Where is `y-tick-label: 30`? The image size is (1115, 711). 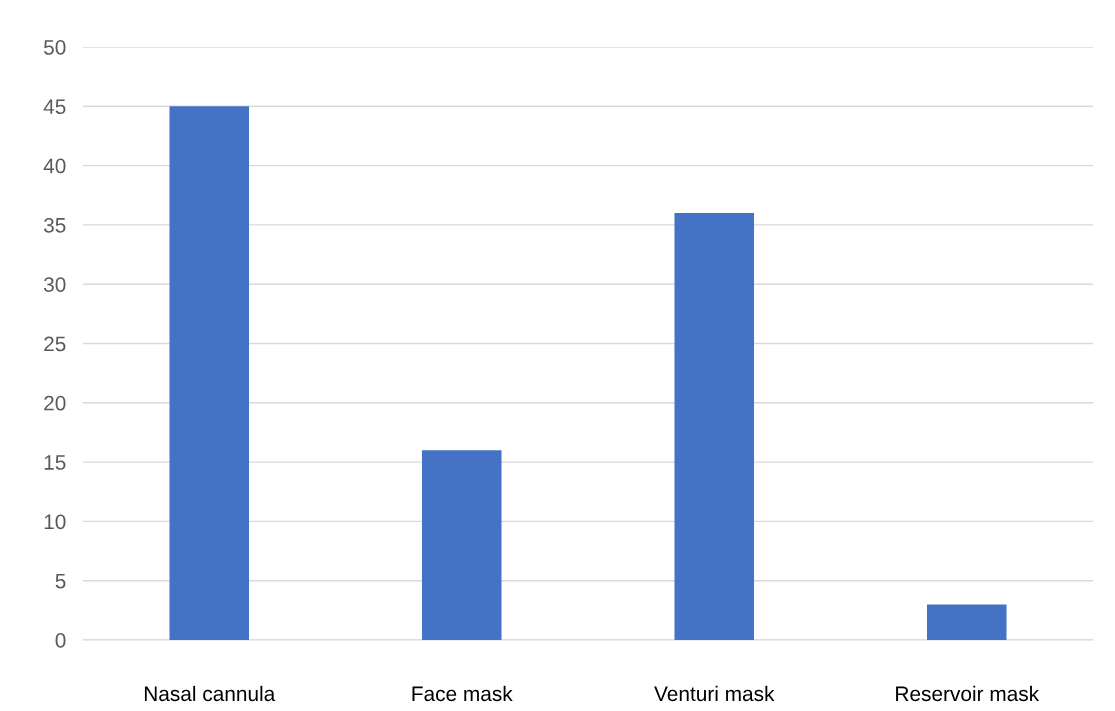
y-tick-label: 30 is located at coordinates (54, 284).